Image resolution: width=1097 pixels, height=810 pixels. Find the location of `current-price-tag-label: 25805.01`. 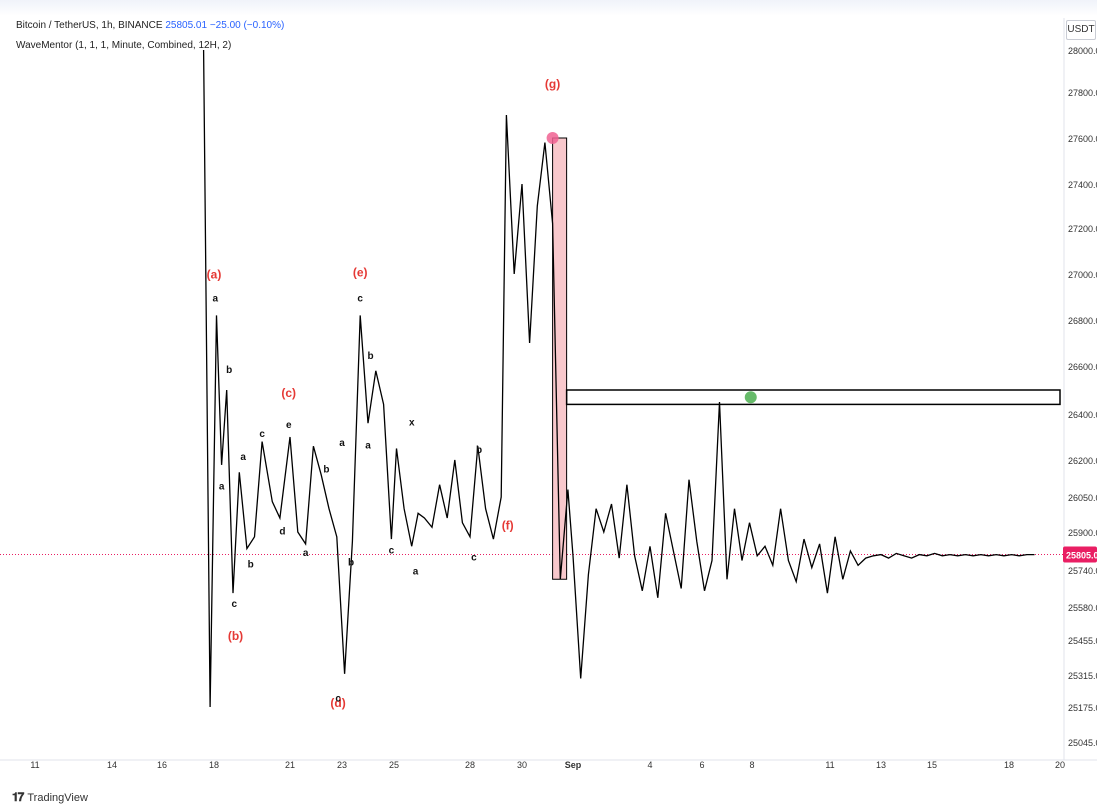

current-price-tag-label: 25805.01 is located at coordinates (1081, 556).